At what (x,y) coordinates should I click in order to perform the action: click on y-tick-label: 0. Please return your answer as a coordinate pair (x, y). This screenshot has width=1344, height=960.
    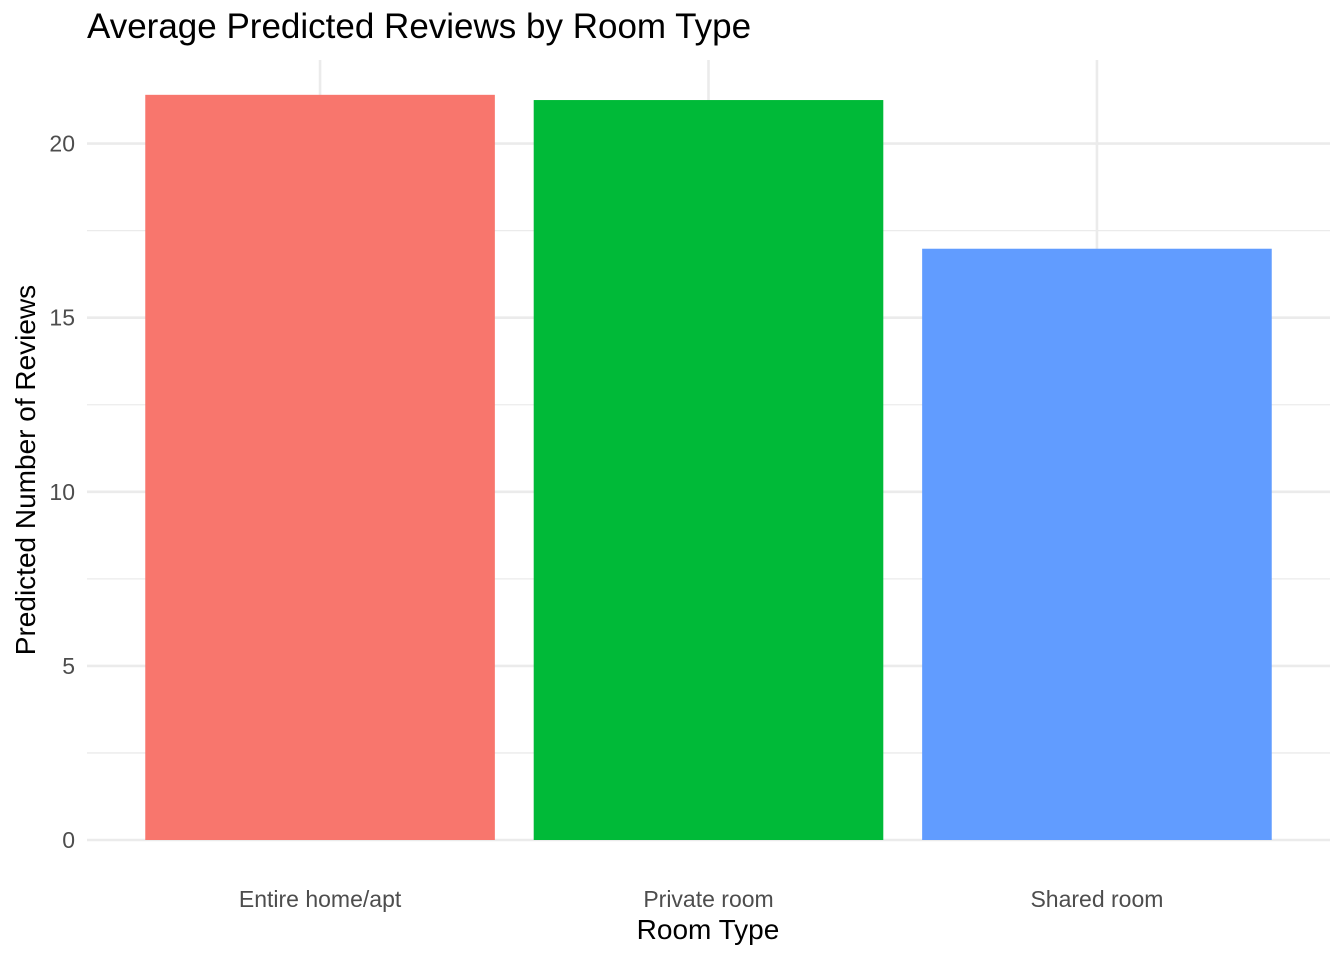
    Looking at the image, I should click on (68, 840).